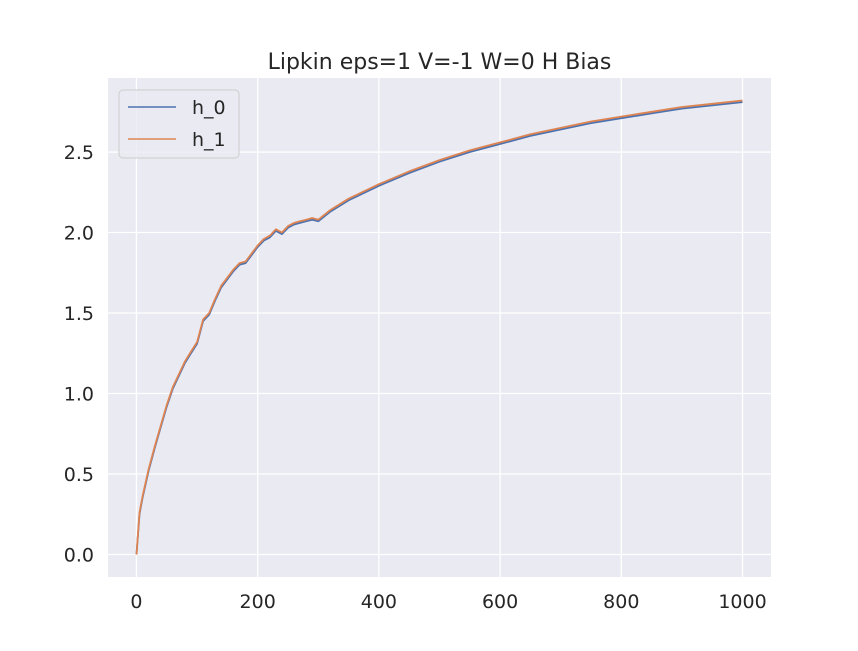 The width and height of the screenshot is (858, 651). What do you see at coordinates (79, 394) in the screenshot?
I see `y-tick-label: 1.0` at bounding box center [79, 394].